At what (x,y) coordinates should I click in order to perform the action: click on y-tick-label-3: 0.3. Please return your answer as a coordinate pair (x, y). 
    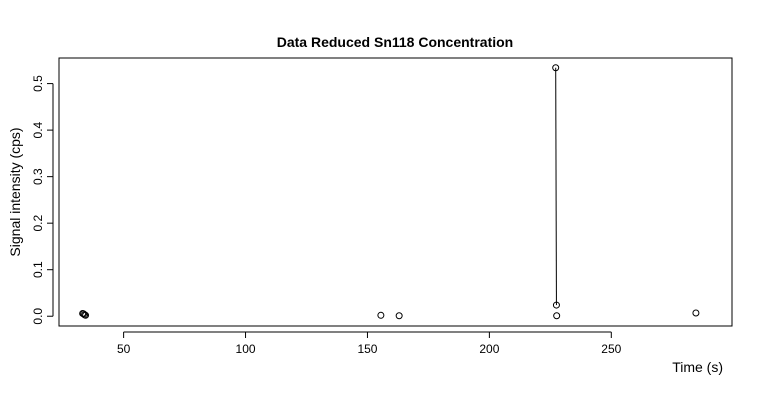
    Looking at the image, I should click on (38, 176).